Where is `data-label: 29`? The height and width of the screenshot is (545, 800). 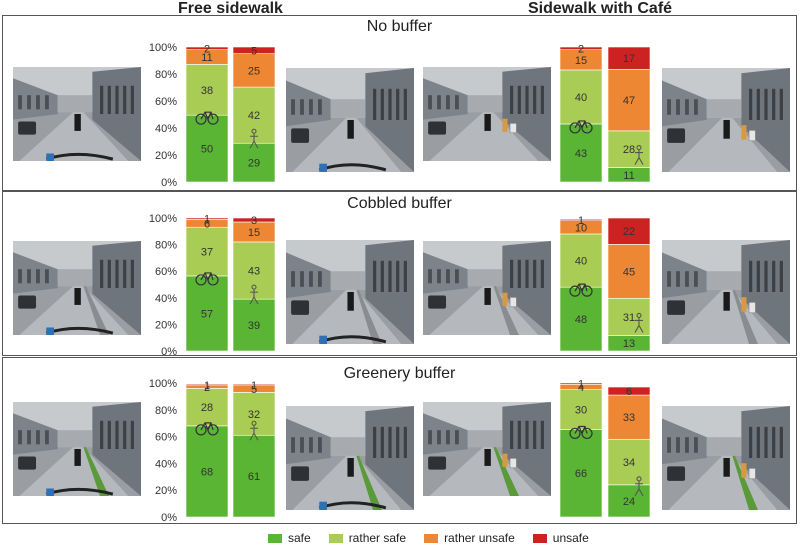 data-label: 29 is located at coordinates (254, 164).